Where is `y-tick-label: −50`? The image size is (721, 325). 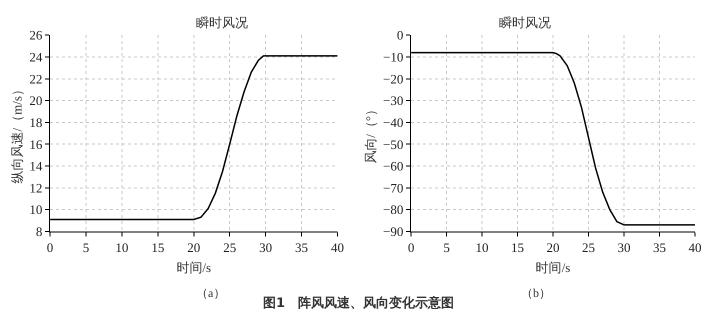
y-tick-label: −50 is located at coordinates (393, 144).